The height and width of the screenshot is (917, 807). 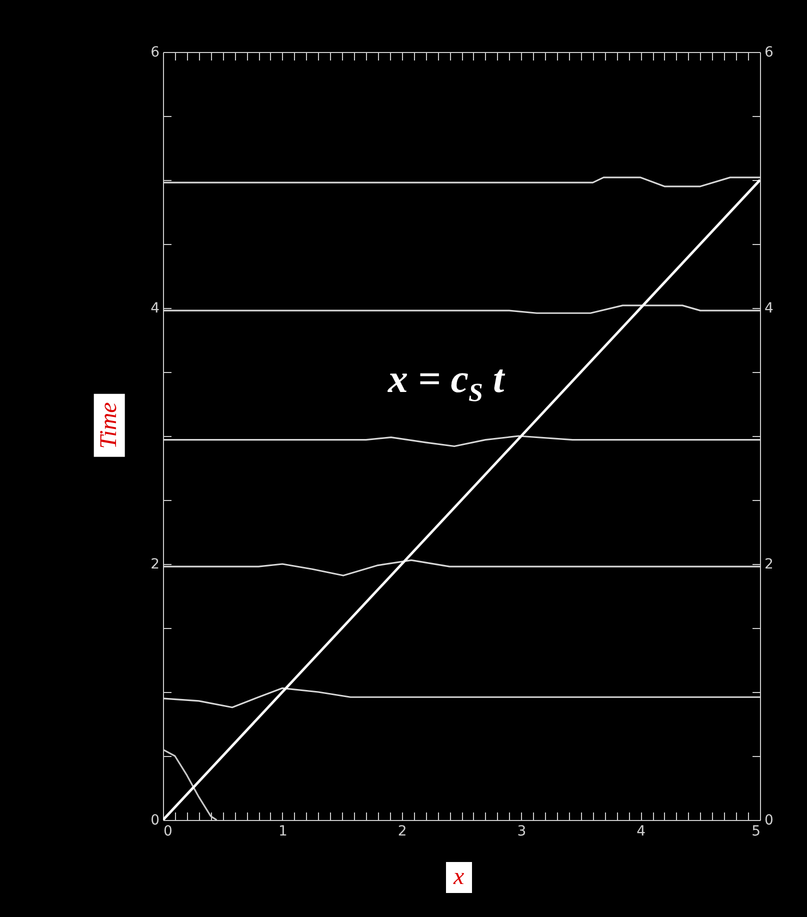 I want to click on y-tick-label: 4, so click(x=155, y=308).